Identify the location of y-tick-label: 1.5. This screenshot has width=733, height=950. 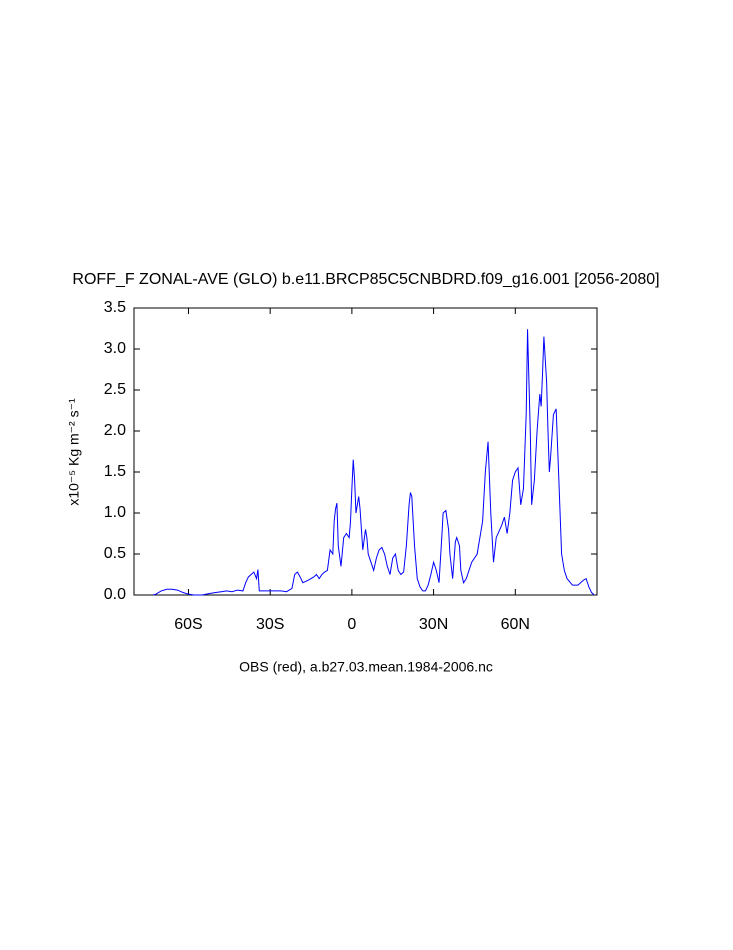
(115, 471).